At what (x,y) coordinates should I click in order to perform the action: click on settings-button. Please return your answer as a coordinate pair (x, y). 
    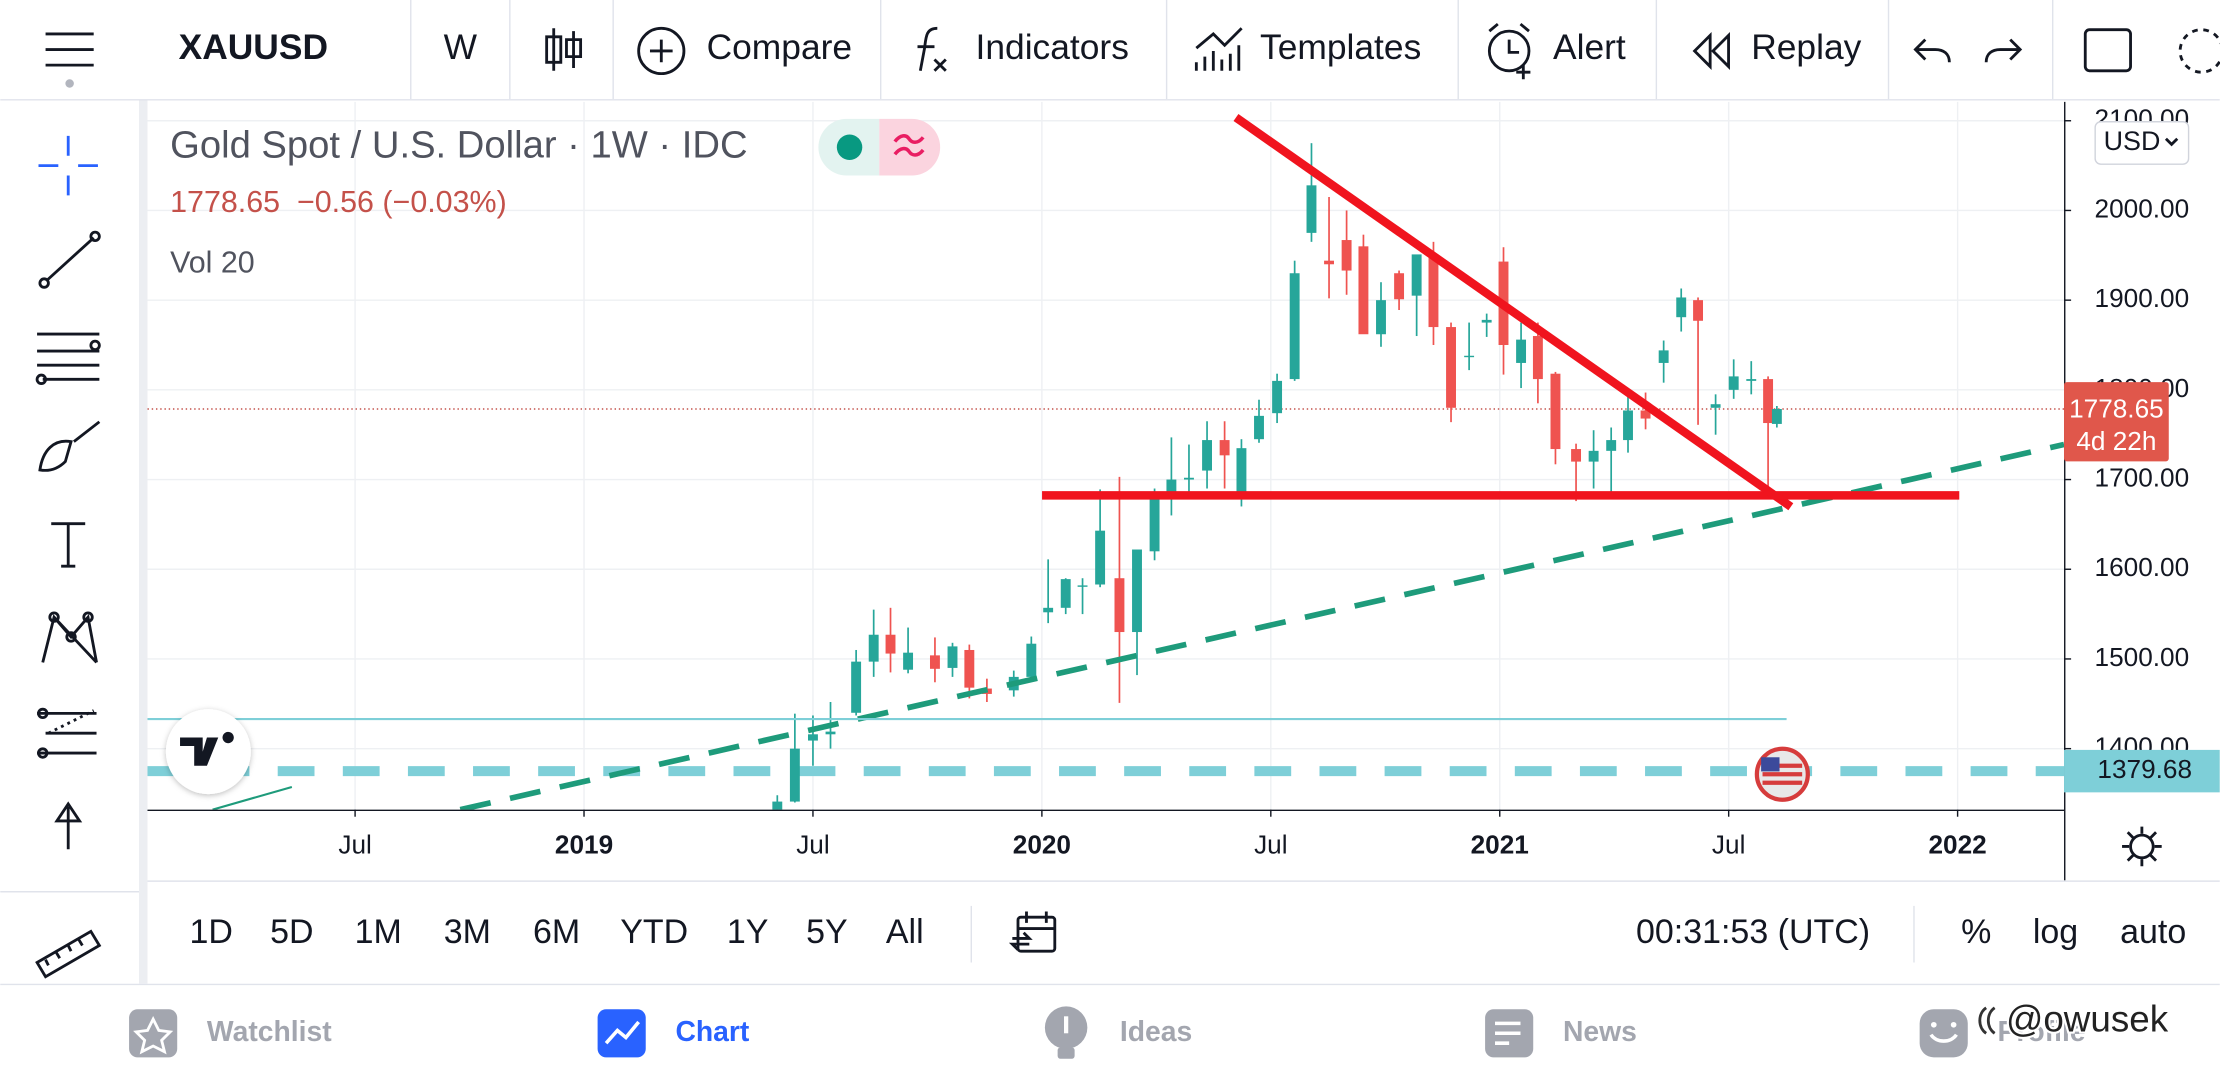
    Looking at the image, I should click on (2142, 846).